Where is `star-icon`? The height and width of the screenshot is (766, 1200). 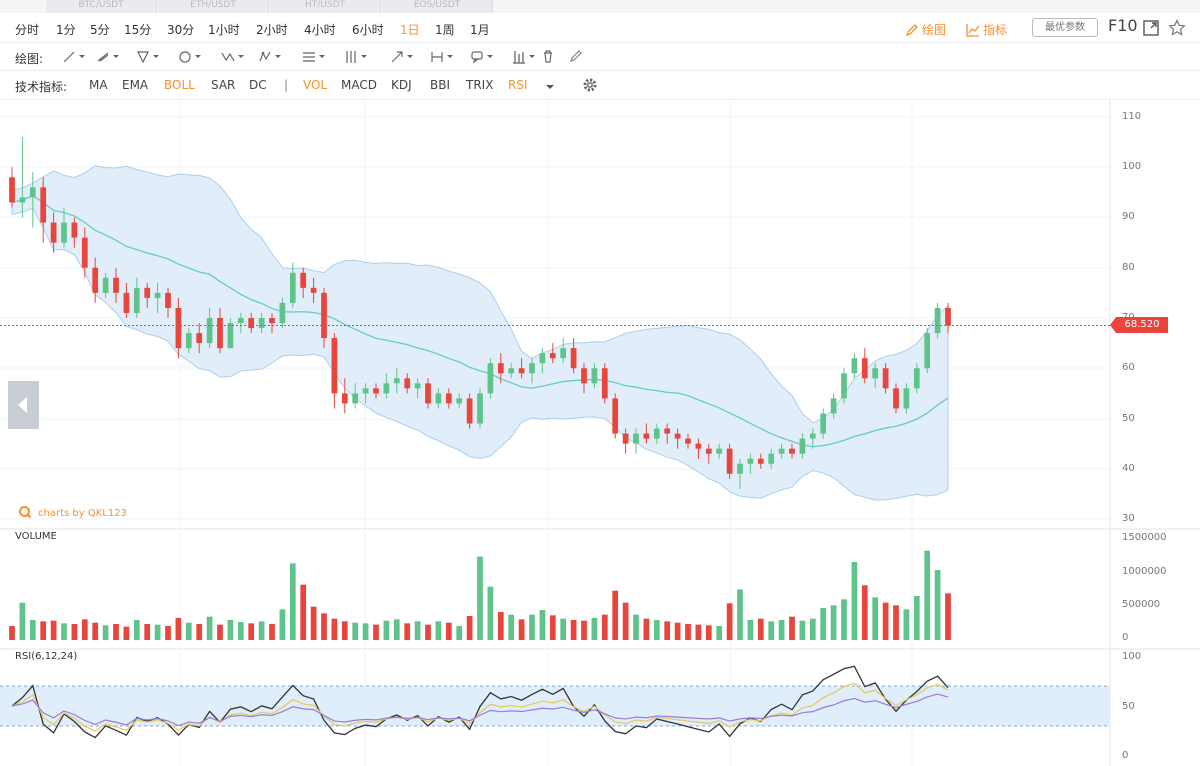
star-icon is located at coordinates (1177, 29).